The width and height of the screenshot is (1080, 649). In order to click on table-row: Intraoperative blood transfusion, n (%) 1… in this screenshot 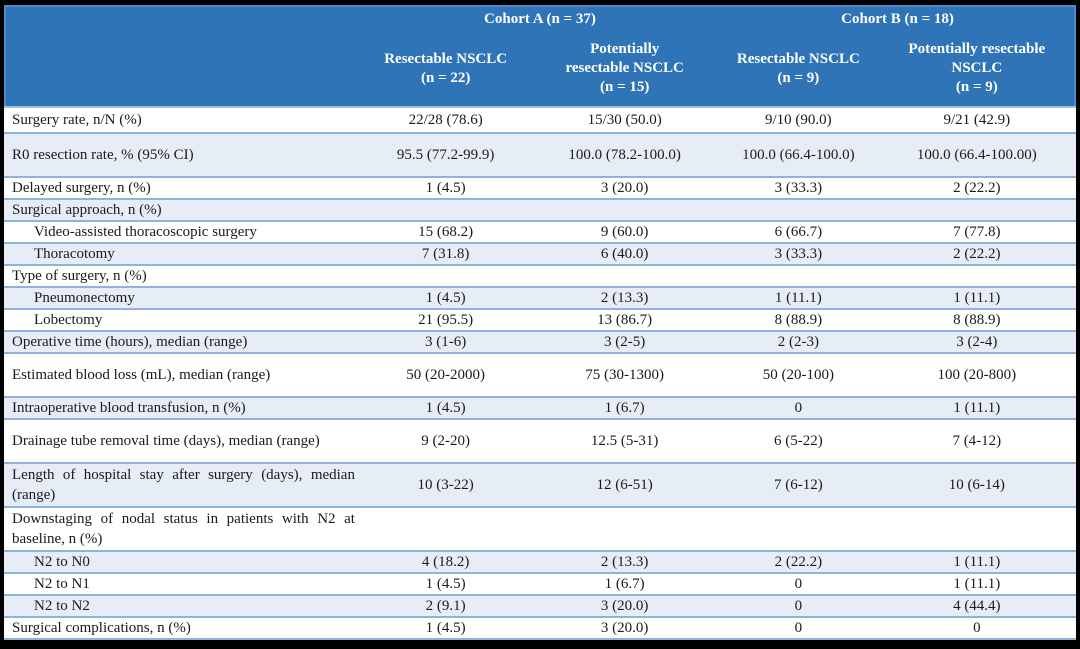, I will do `click(540, 407)`.